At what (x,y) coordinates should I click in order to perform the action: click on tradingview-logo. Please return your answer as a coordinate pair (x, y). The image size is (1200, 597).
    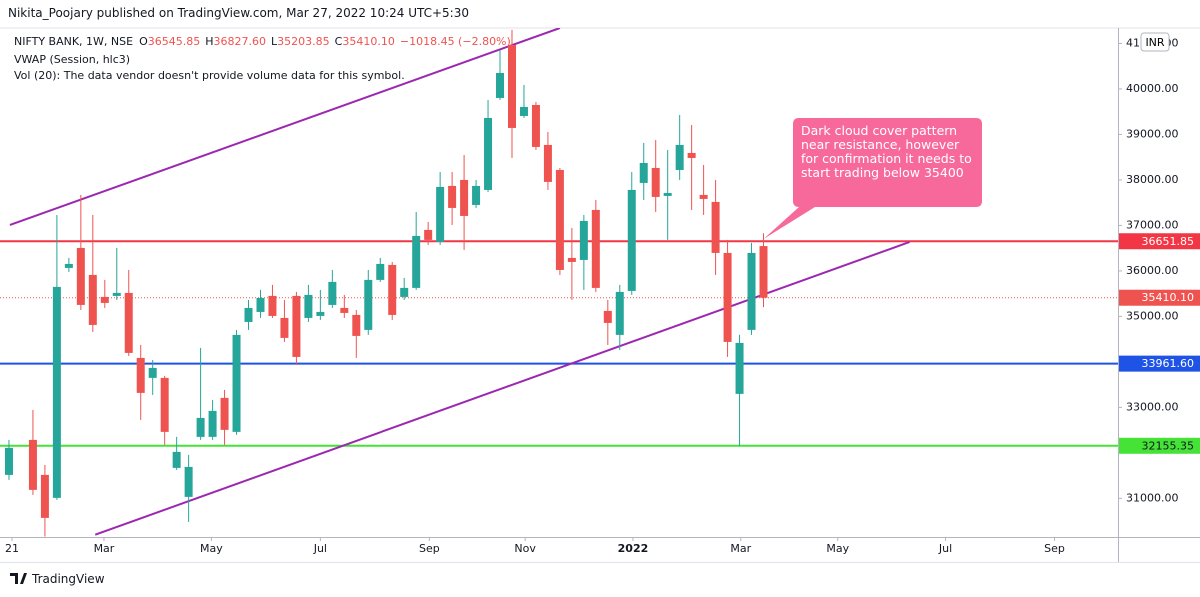
    Looking at the image, I should click on (18, 578).